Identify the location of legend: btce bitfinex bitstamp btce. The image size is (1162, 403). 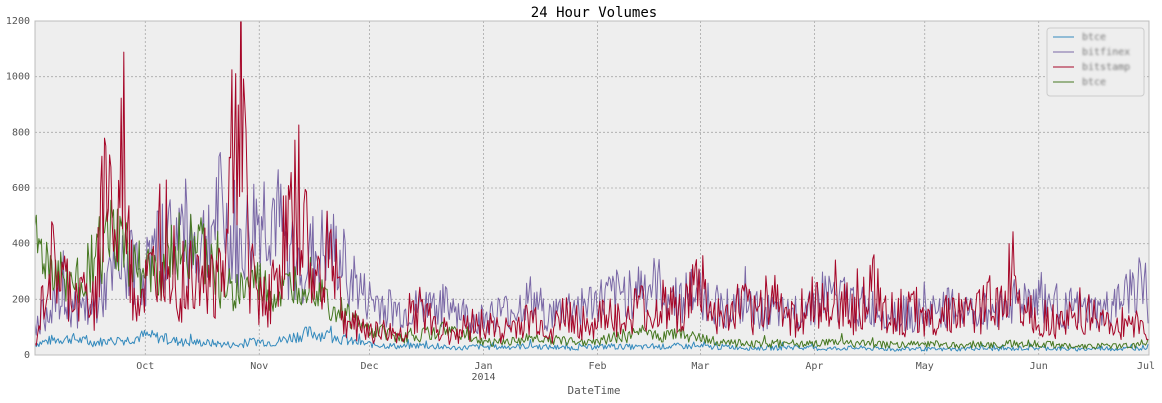
(1095, 62).